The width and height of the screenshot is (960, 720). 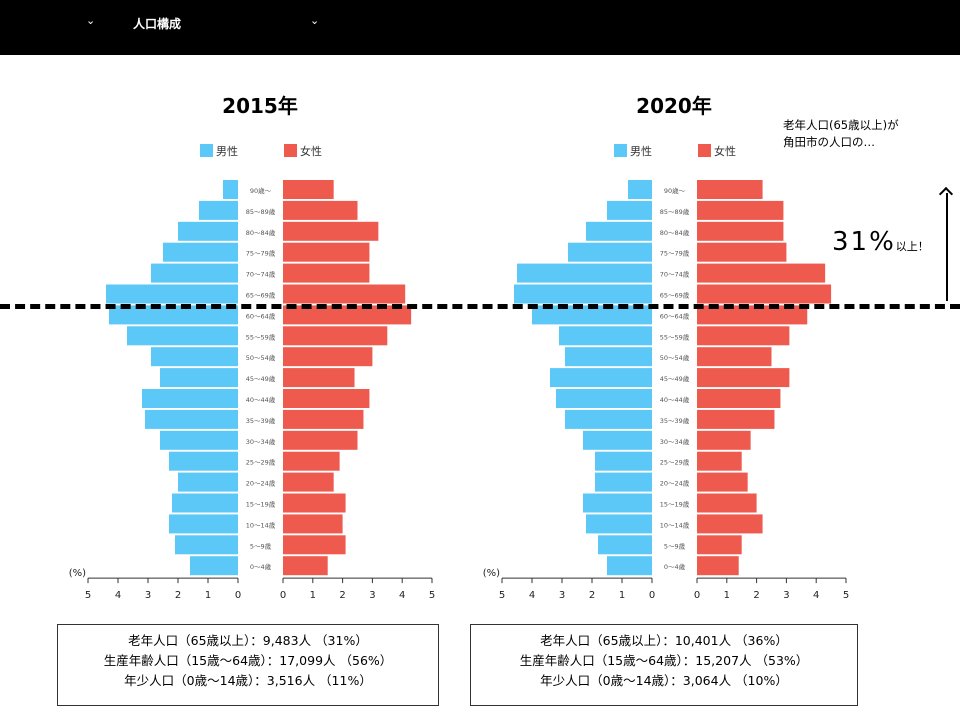 I want to click on age-group-label: 55～59歳, so click(x=261, y=336).